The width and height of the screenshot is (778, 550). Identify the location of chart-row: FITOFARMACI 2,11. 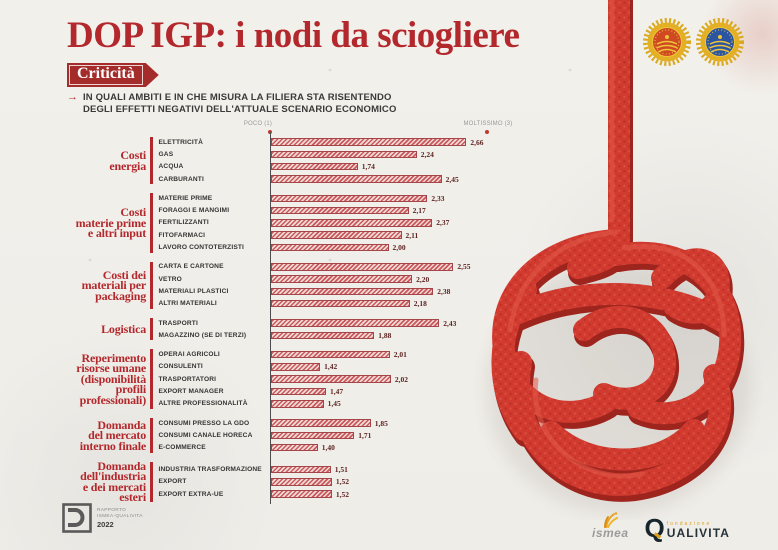
(338, 235).